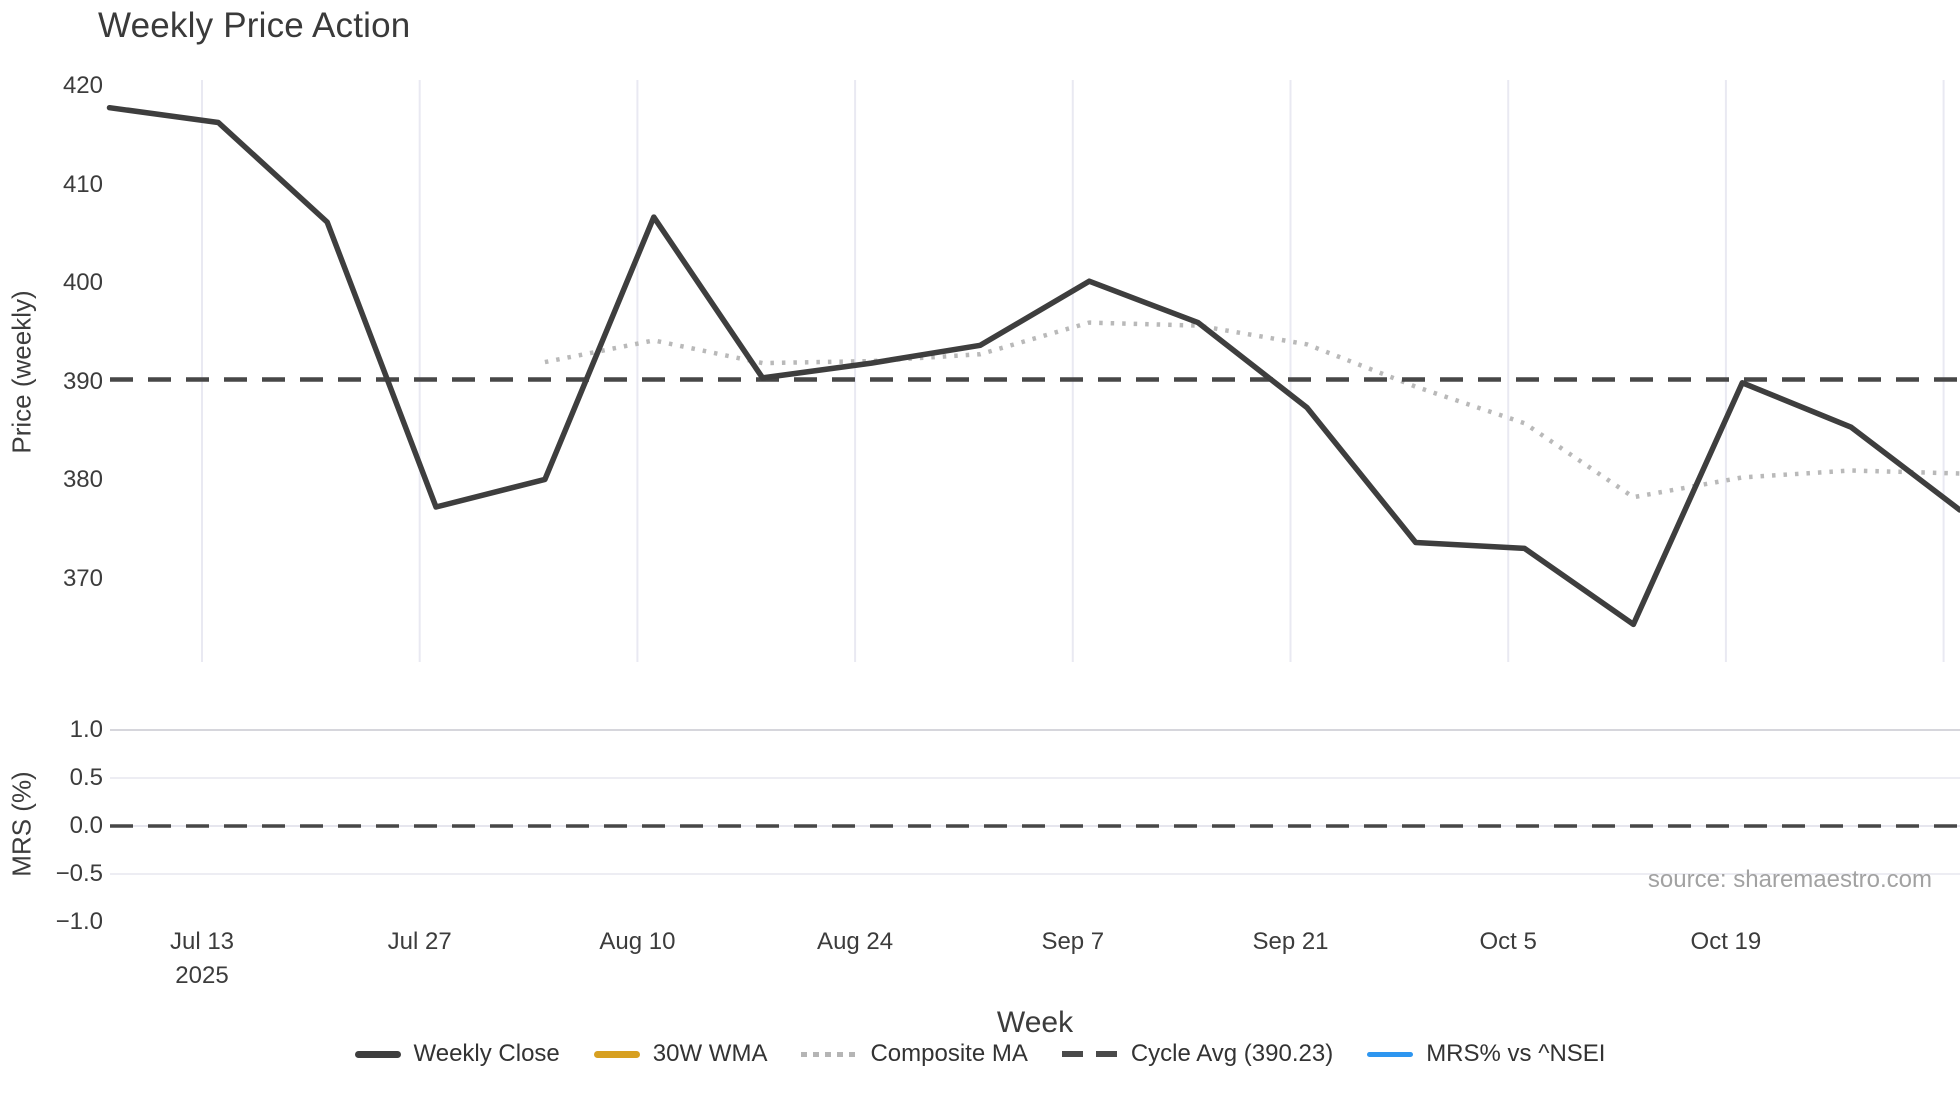  What do you see at coordinates (616, 1054) in the screenshot?
I see `legend-swatch-30w-wma-icon` at bounding box center [616, 1054].